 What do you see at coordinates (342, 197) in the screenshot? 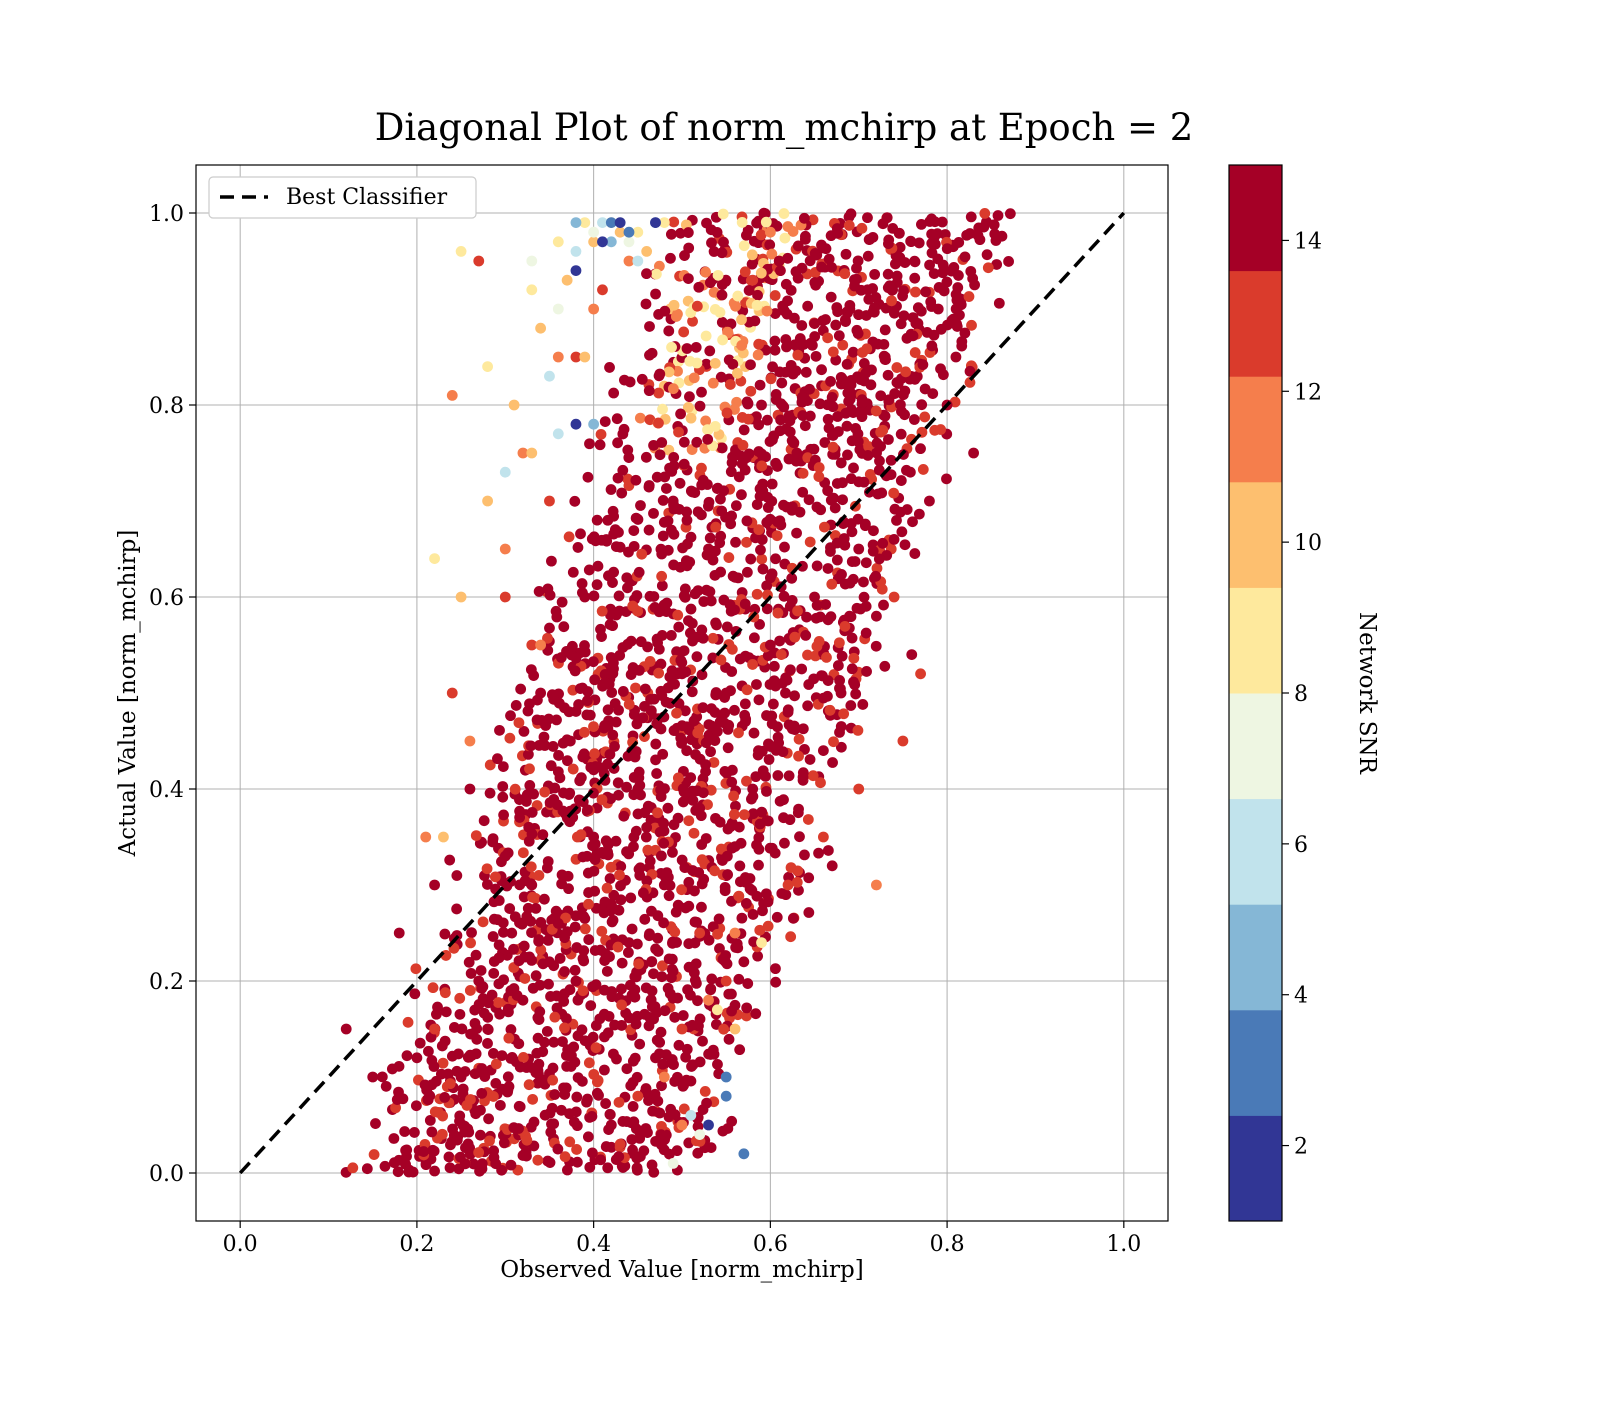
I see `legend: Best Classifier` at bounding box center [342, 197].